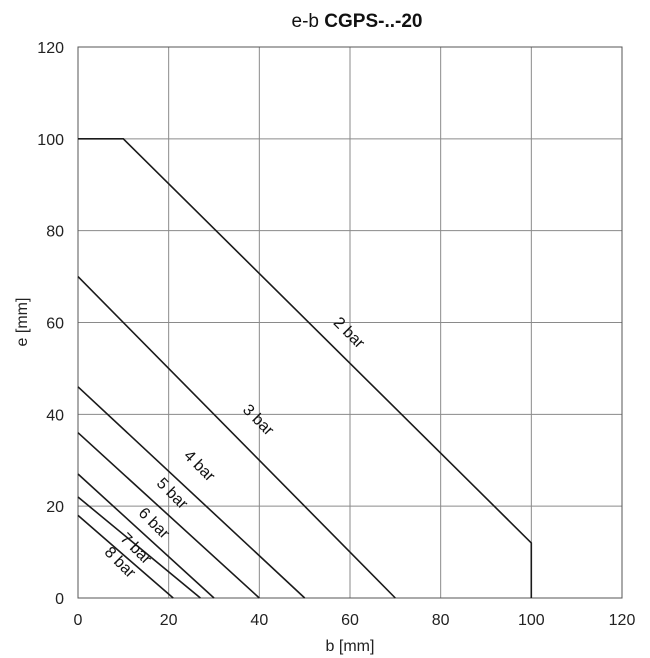 This screenshot has height=658, width=650. I want to click on x-tick-label: 20, so click(169, 620).